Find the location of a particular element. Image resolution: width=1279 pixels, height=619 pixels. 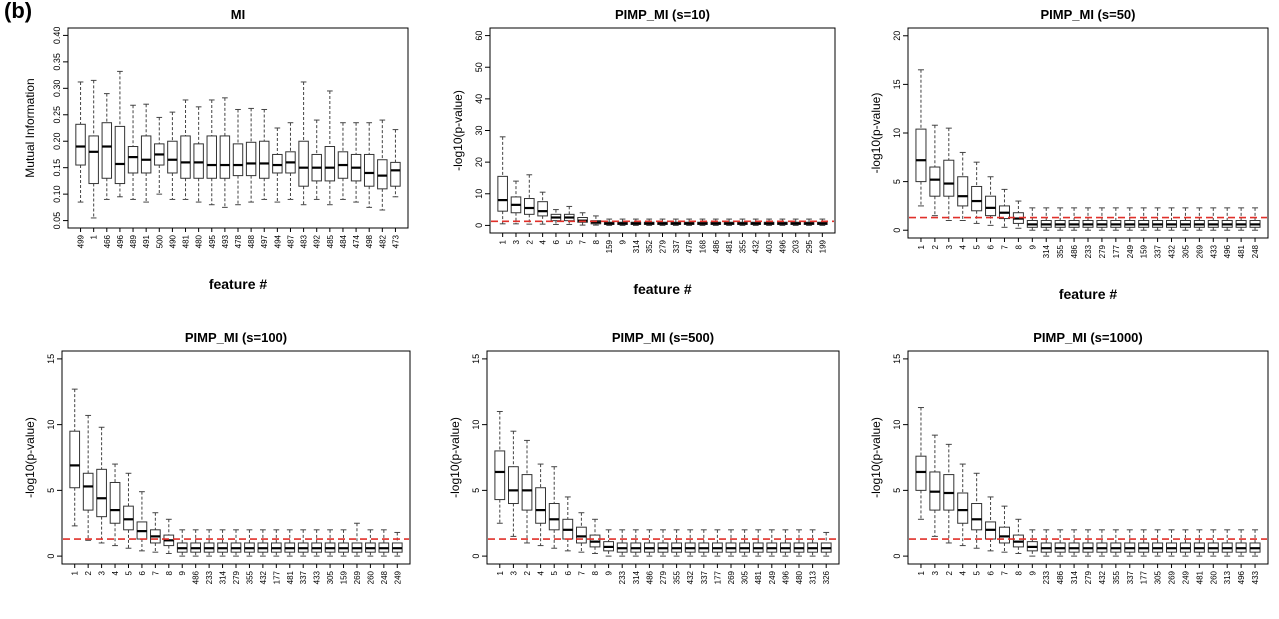

x-tick-label: 260 is located at coordinates (1213, 577).